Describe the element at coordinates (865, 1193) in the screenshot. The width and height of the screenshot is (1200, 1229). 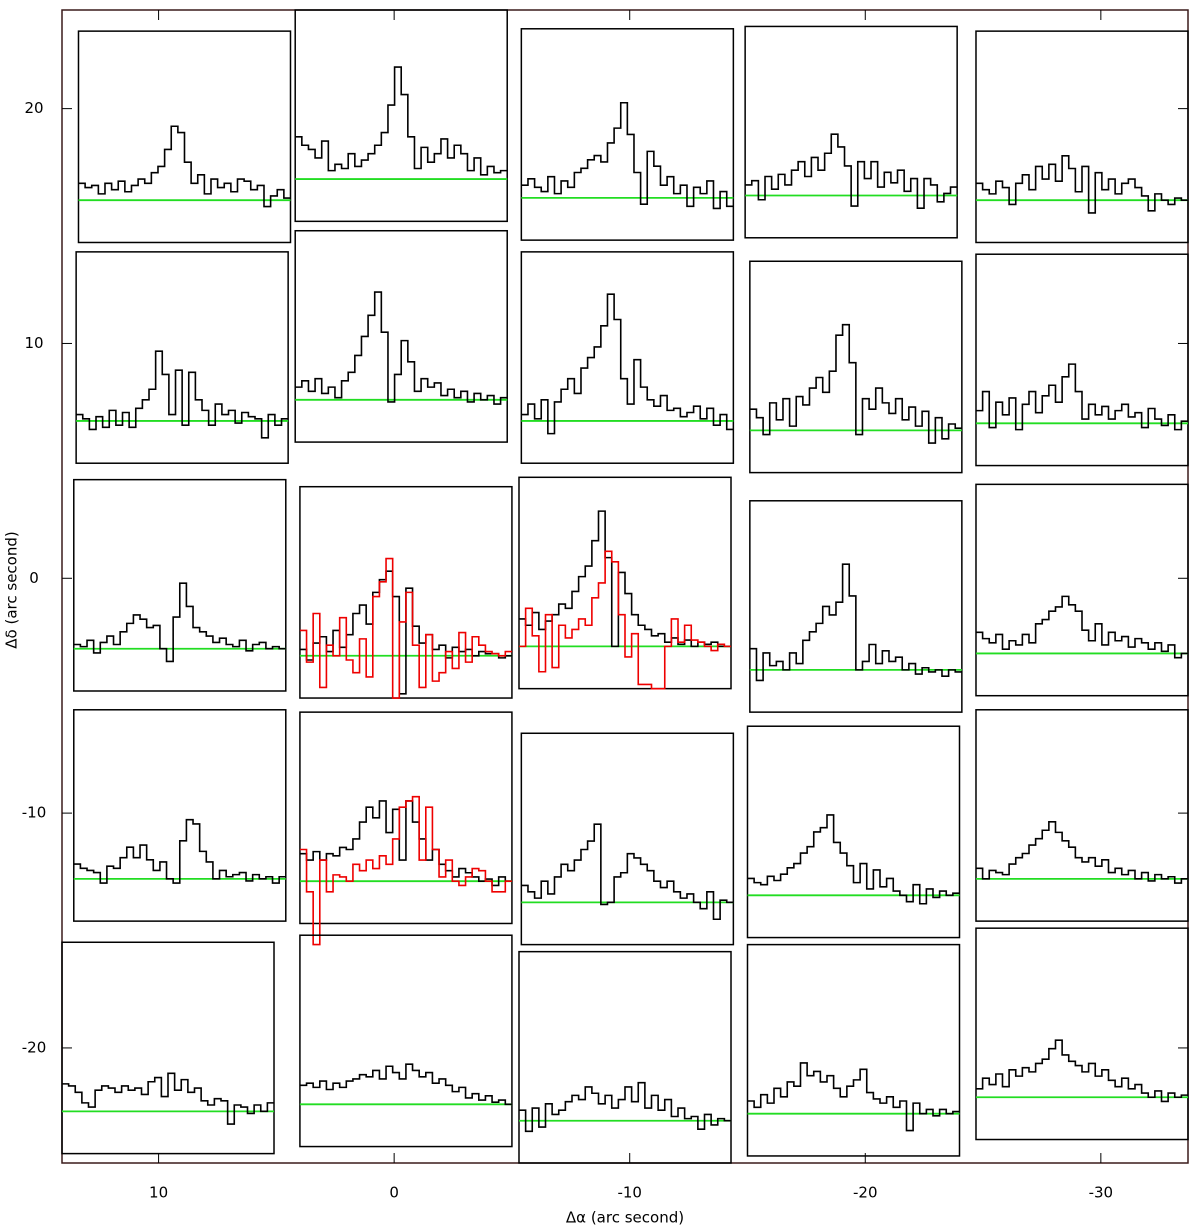
I see `x-tick-label: -20` at that location.